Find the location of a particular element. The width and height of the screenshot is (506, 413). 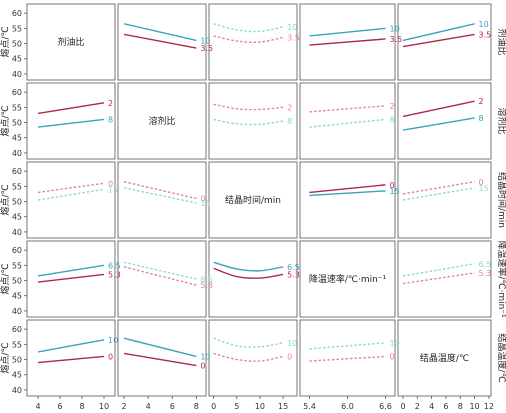

panel-frame-r1-c3 is located at coordinates (347, 121).